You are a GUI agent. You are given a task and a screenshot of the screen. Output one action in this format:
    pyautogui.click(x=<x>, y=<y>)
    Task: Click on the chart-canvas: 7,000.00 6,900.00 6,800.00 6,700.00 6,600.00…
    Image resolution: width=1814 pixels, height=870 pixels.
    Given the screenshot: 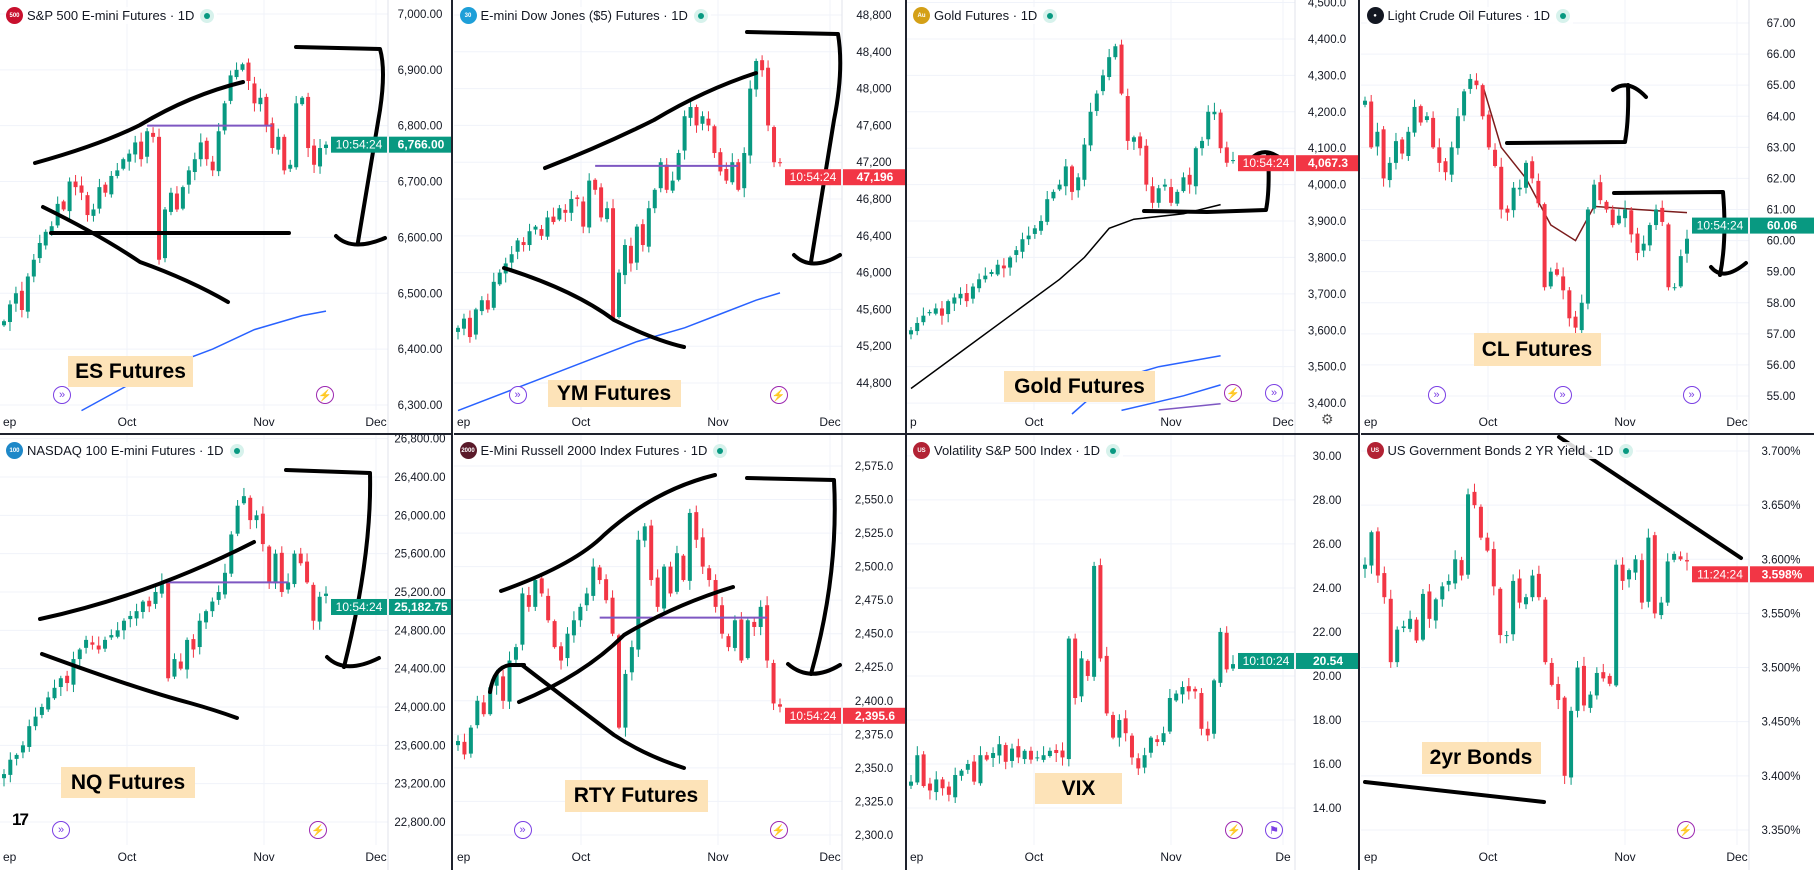 What is the action you would take?
    pyautogui.click(x=226, y=217)
    